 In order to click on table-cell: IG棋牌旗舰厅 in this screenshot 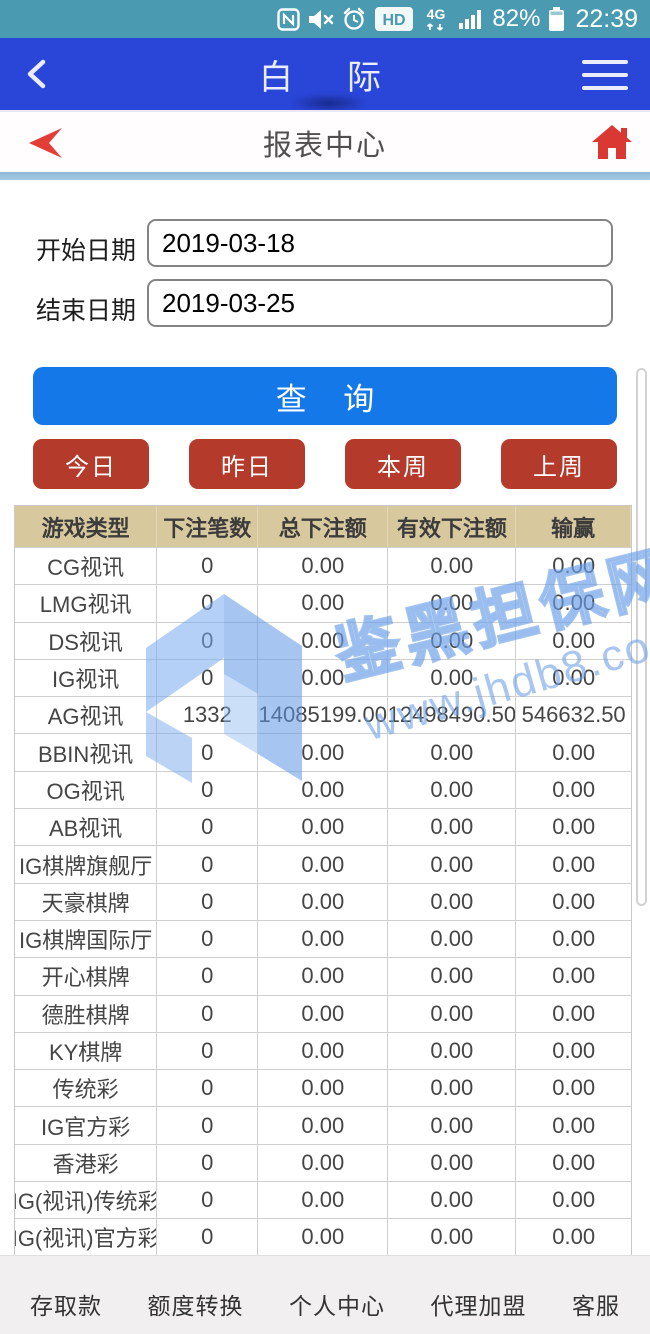, I will do `click(86, 864)`.